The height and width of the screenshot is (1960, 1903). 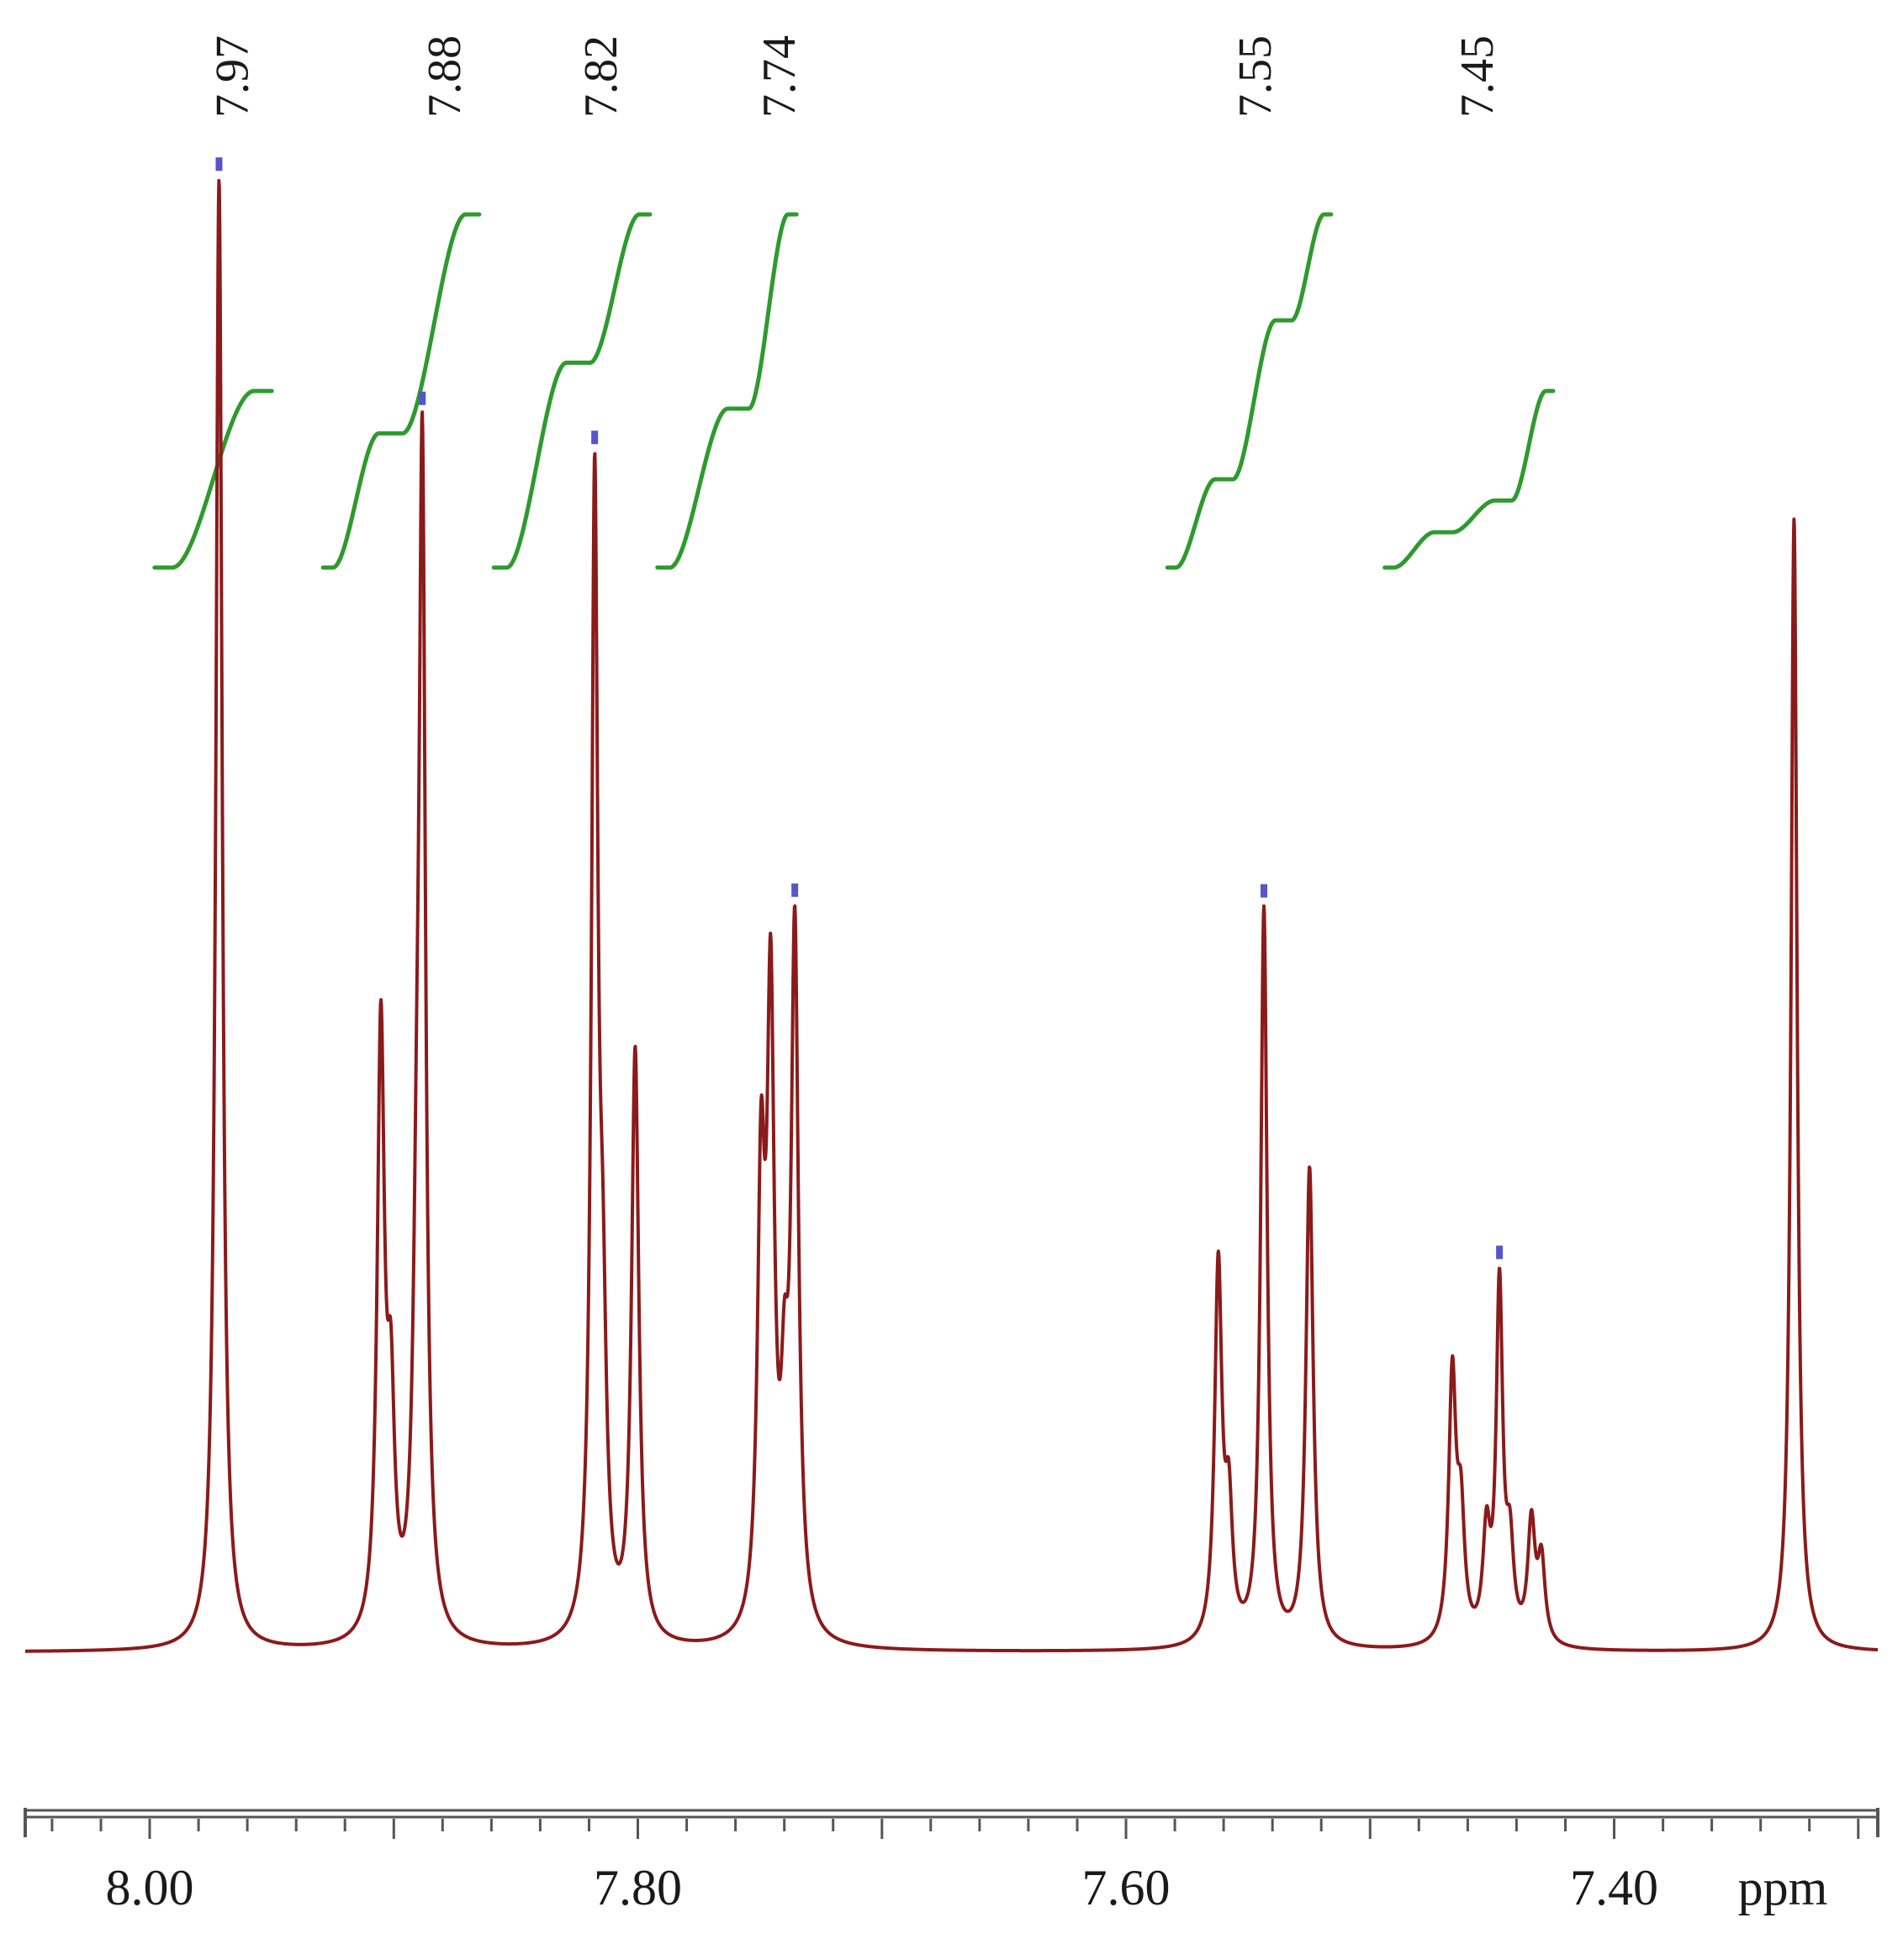 What do you see at coordinates (445, 76) in the screenshot?
I see `peak-label-2: 7.88` at bounding box center [445, 76].